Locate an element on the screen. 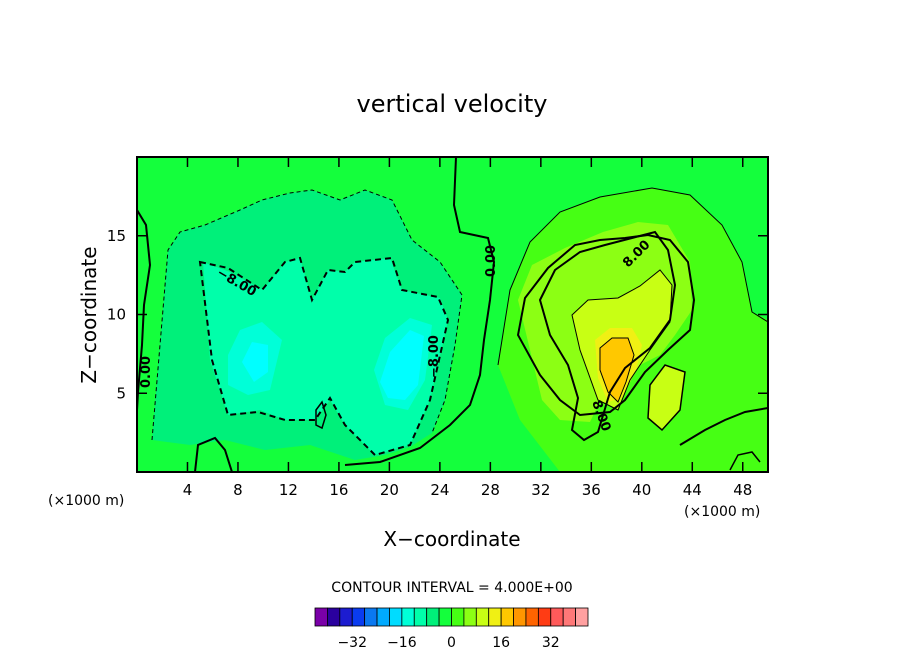 This screenshot has height=654, width=904. colorbar-tick-label: 16 is located at coordinates (501, 643).